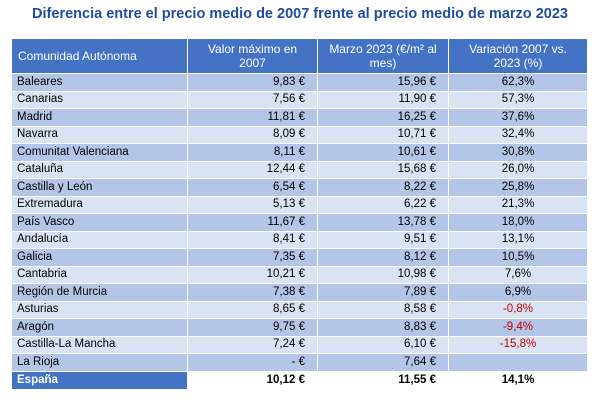 This screenshot has height=405, width=600. Describe the element at coordinates (383, 152) in the screenshot. I see `cell-mar2023: 10,61 €` at that location.